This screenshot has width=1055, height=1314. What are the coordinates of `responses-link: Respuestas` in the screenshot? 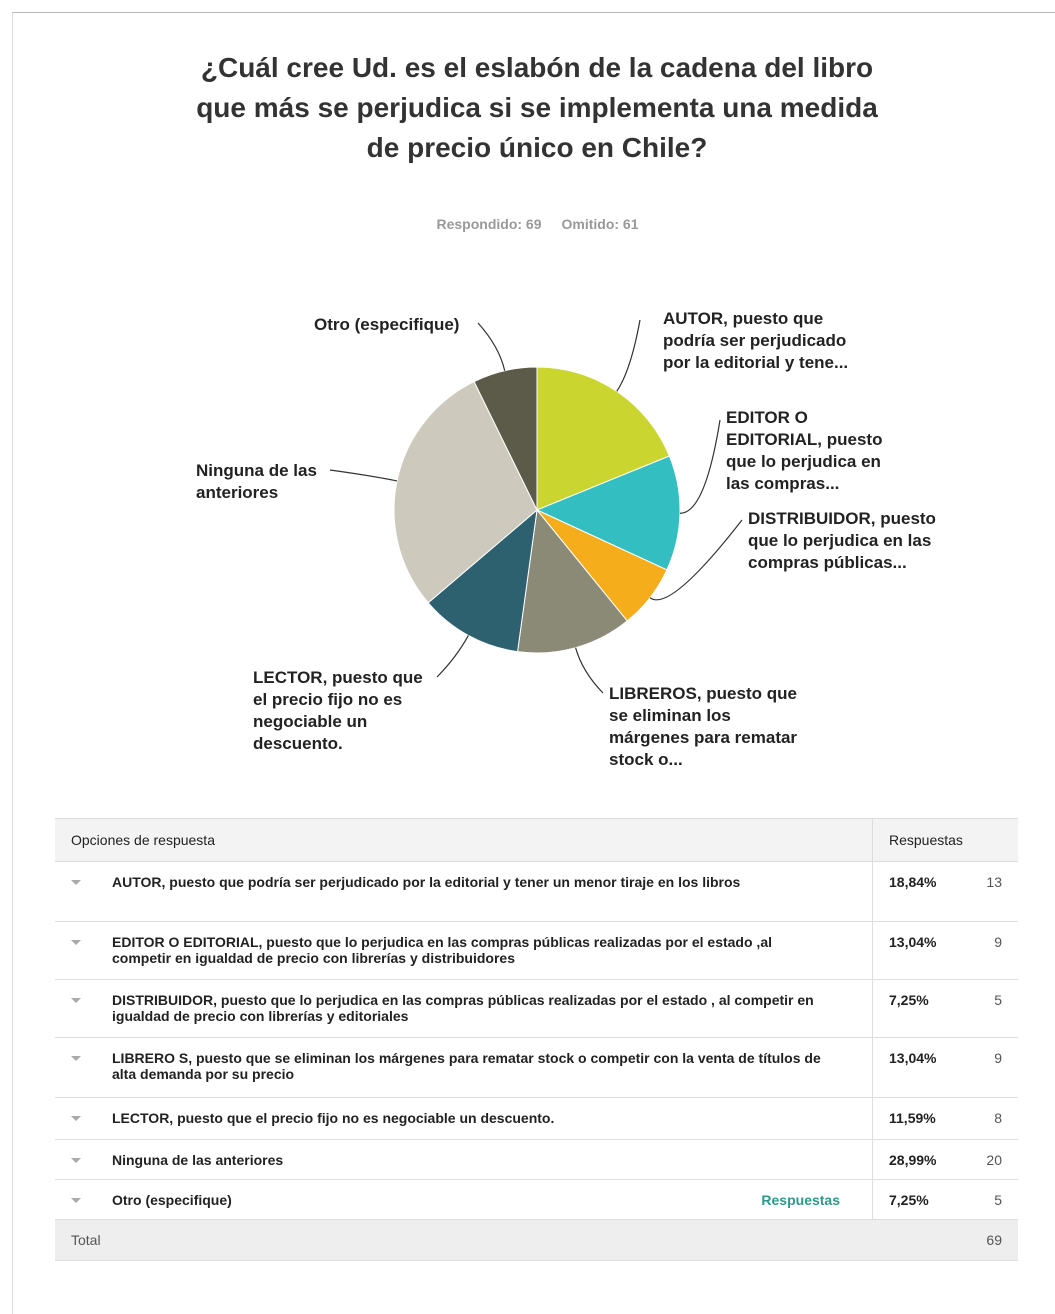 It's located at (800, 1200).